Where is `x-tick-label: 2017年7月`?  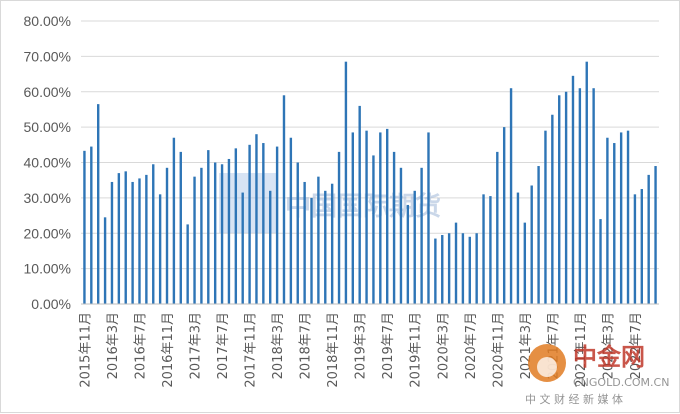
x-tick-label: 2017年7月 is located at coordinates (223, 345).